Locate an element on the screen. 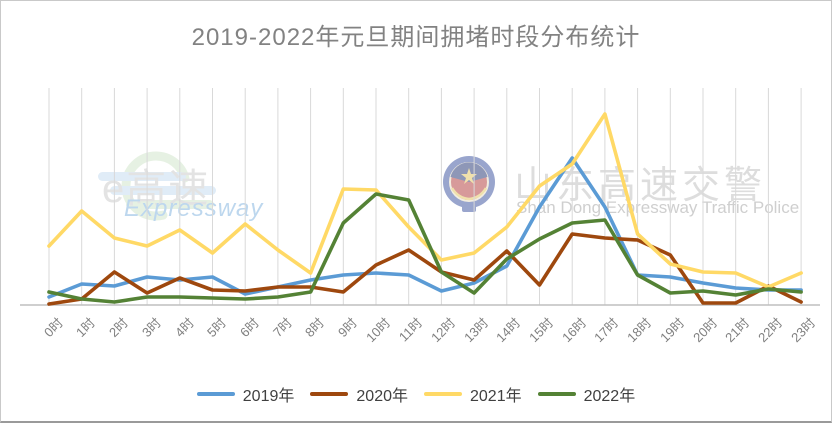 The height and width of the screenshot is (423, 832). e-expressway-logo-icon is located at coordinates (157, 186).